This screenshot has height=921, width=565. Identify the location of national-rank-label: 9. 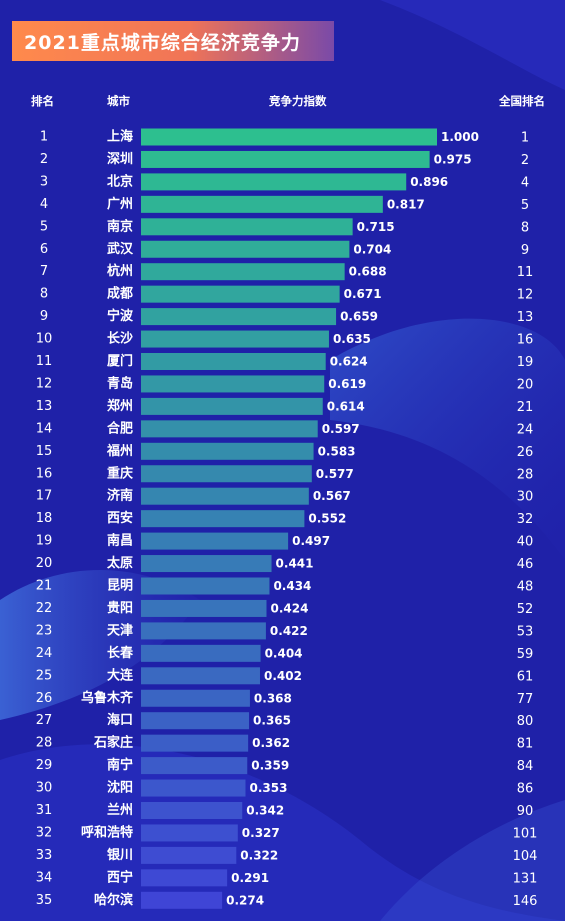
(525, 250).